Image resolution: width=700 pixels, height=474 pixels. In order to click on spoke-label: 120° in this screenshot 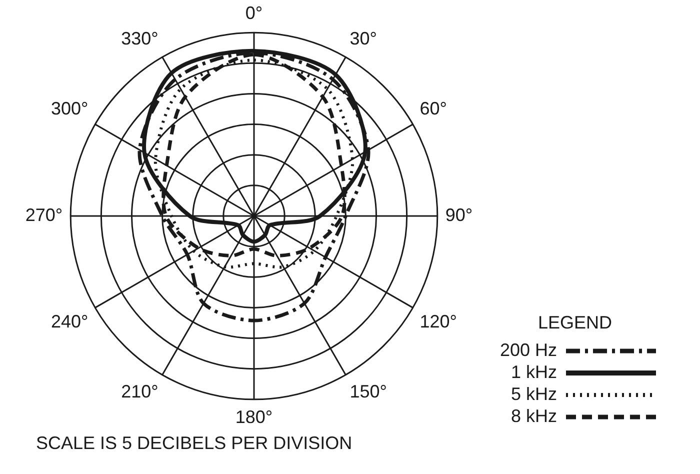, I will do `click(438, 321)`.